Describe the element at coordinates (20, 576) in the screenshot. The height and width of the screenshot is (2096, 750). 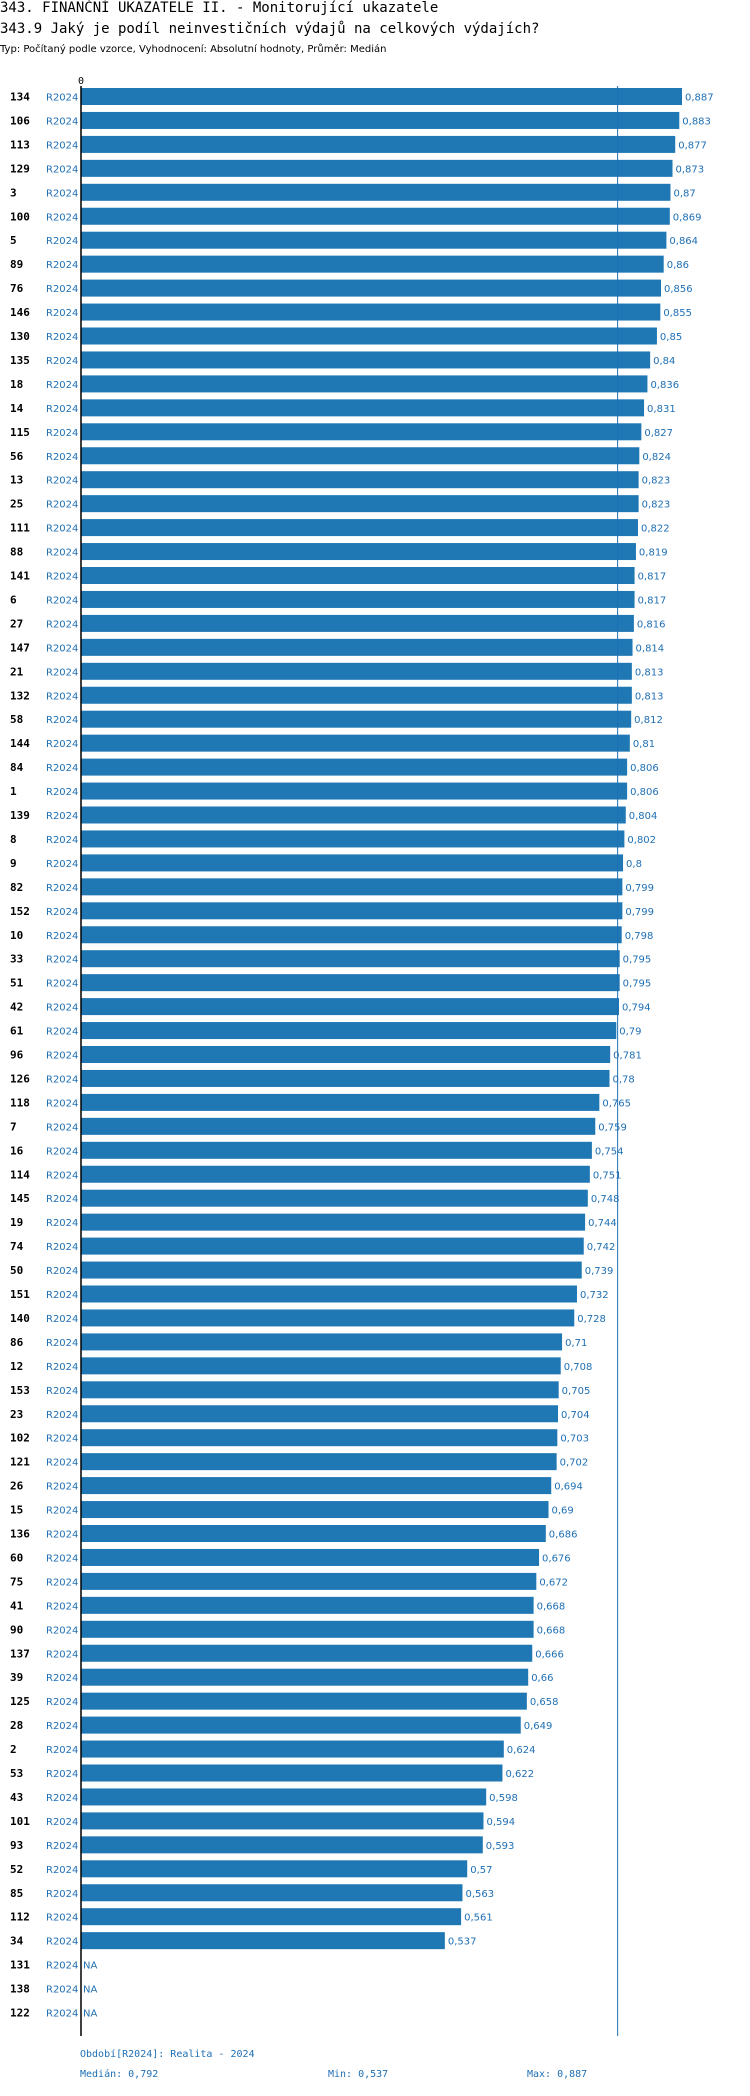
I see `row-id-label: 141` at that location.